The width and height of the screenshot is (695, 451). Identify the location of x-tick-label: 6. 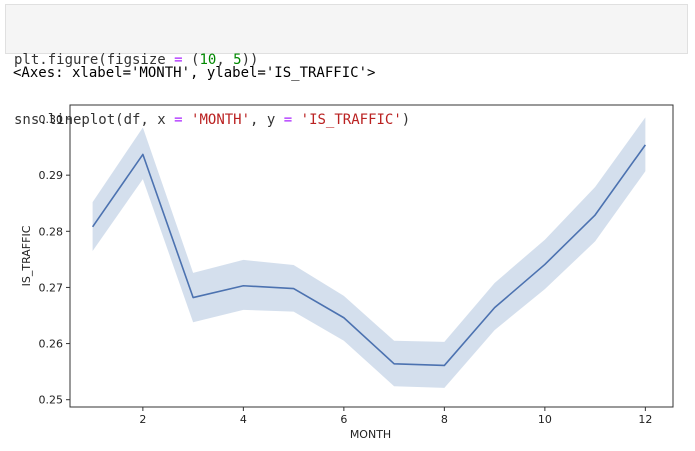
(343, 419).